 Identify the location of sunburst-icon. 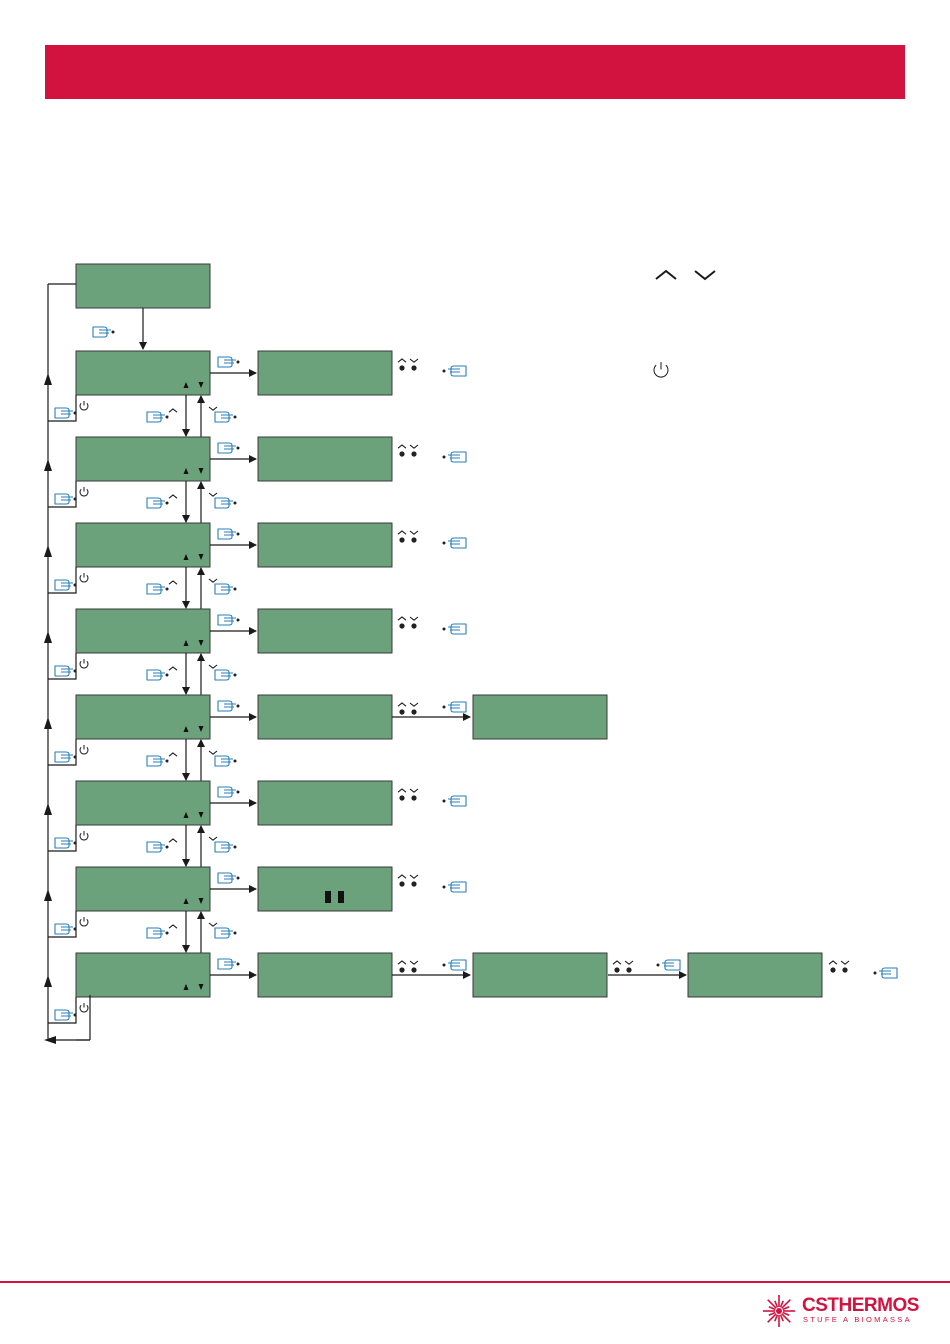
(779, 1311).